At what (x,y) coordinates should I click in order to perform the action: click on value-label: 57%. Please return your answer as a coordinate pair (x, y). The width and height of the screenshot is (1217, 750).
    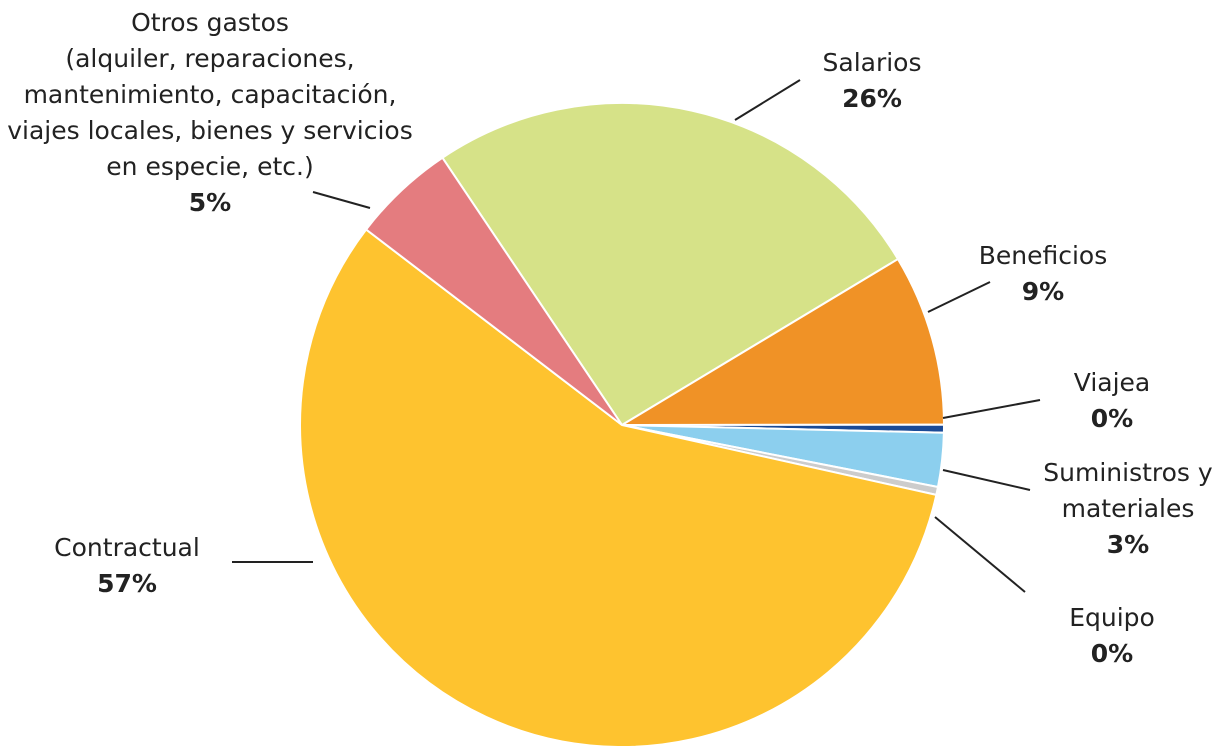
    Looking at the image, I should click on (127, 583).